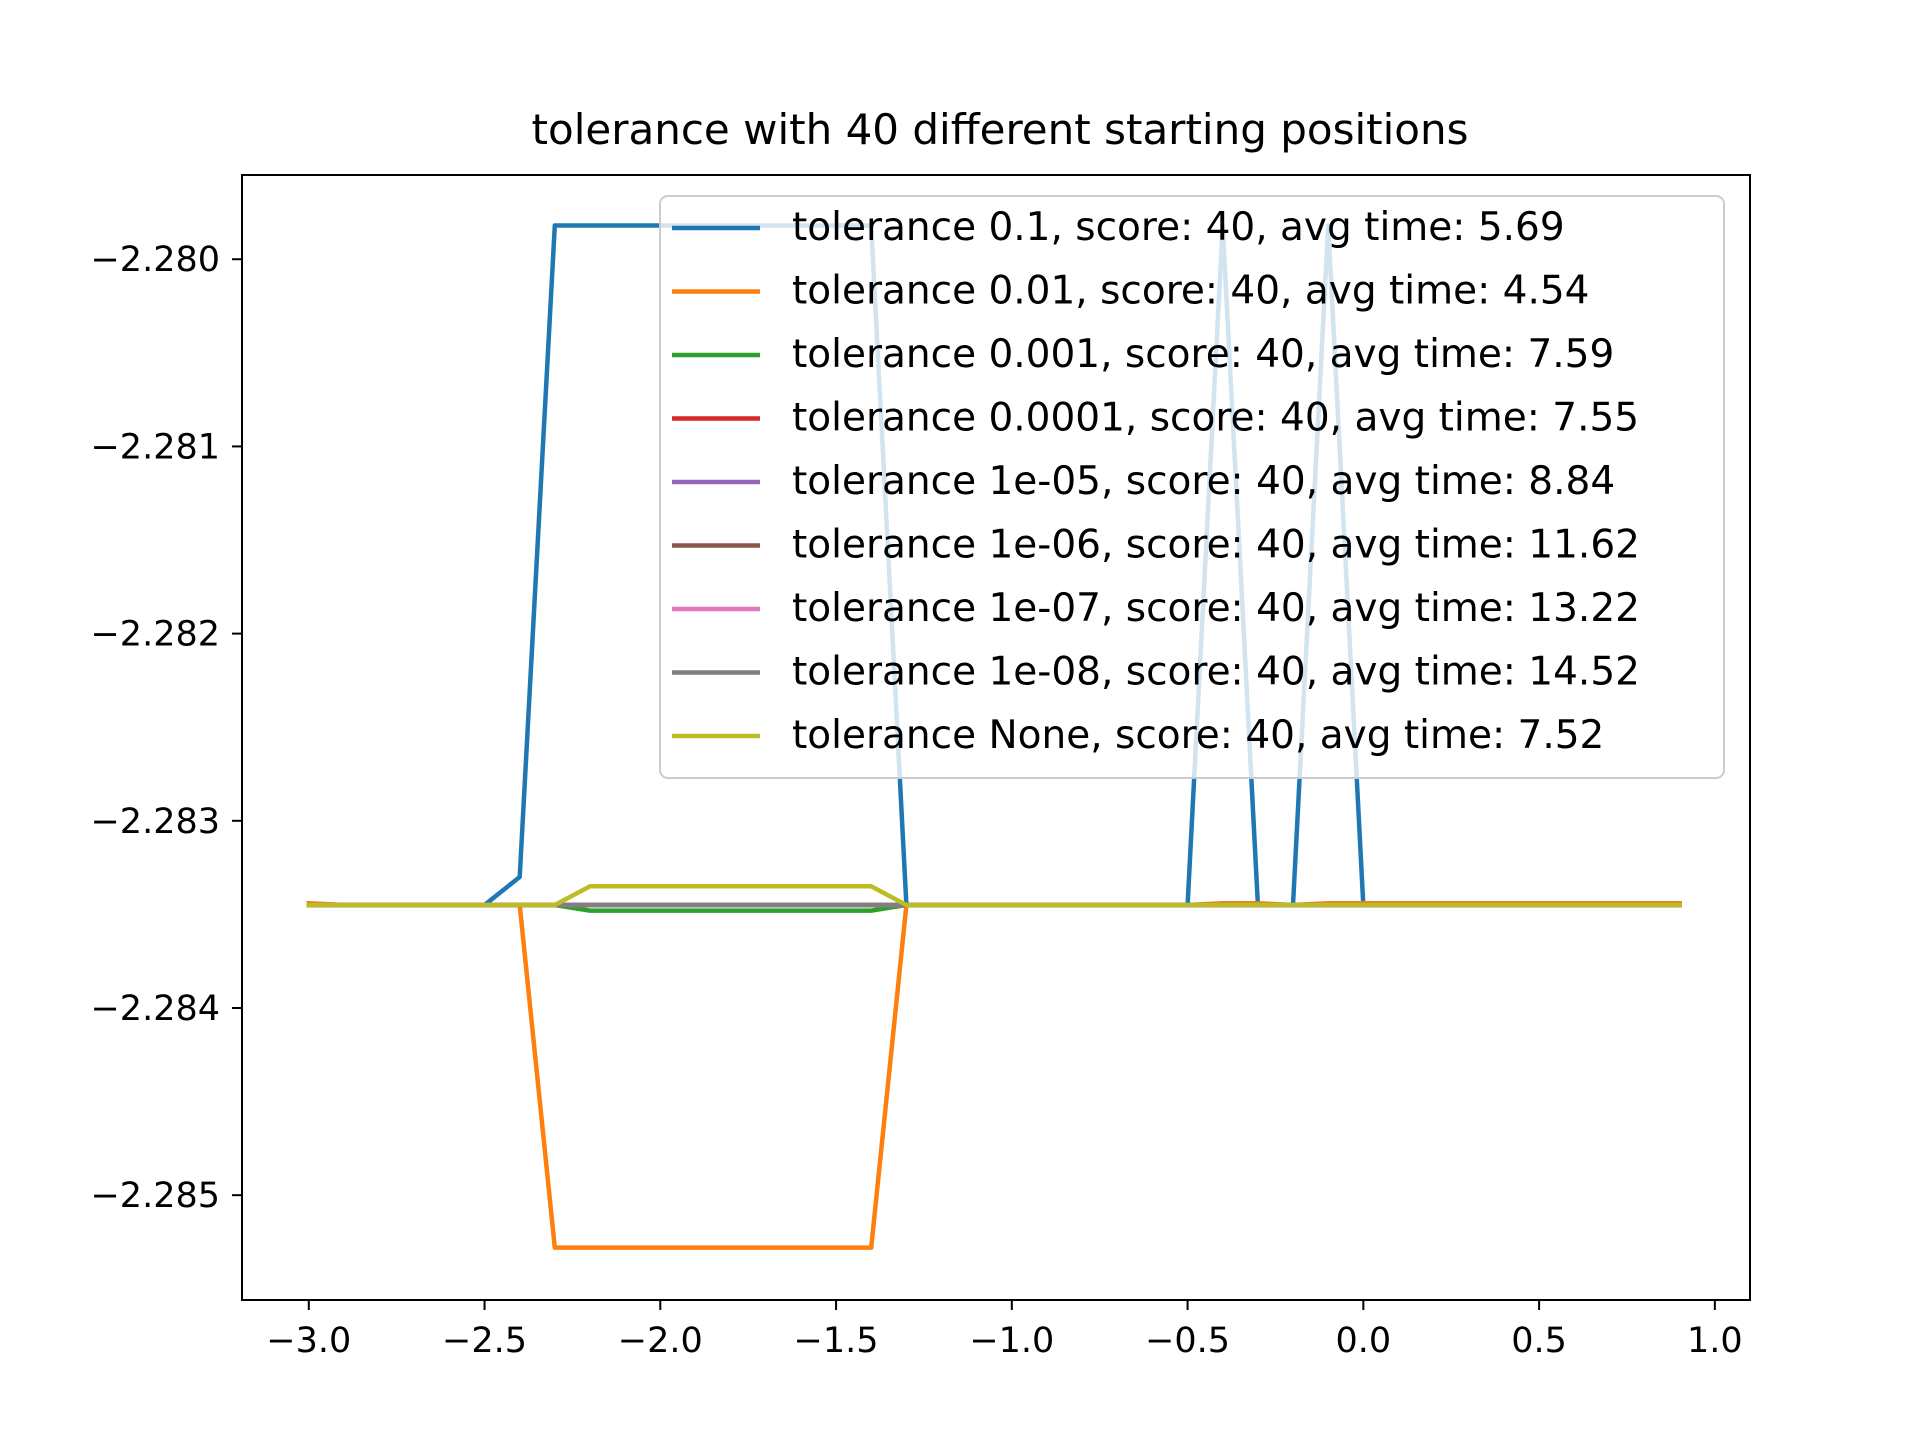 The height and width of the screenshot is (1440, 1920). What do you see at coordinates (155, 635) in the screenshot?
I see `y-tick-label: −2.282` at bounding box center [155, 635].